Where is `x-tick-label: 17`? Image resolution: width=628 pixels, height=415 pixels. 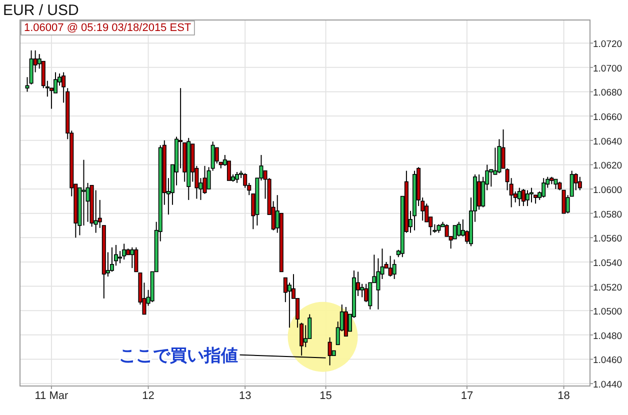
x-tick-label: 17 is located at coordinates (467, 396).